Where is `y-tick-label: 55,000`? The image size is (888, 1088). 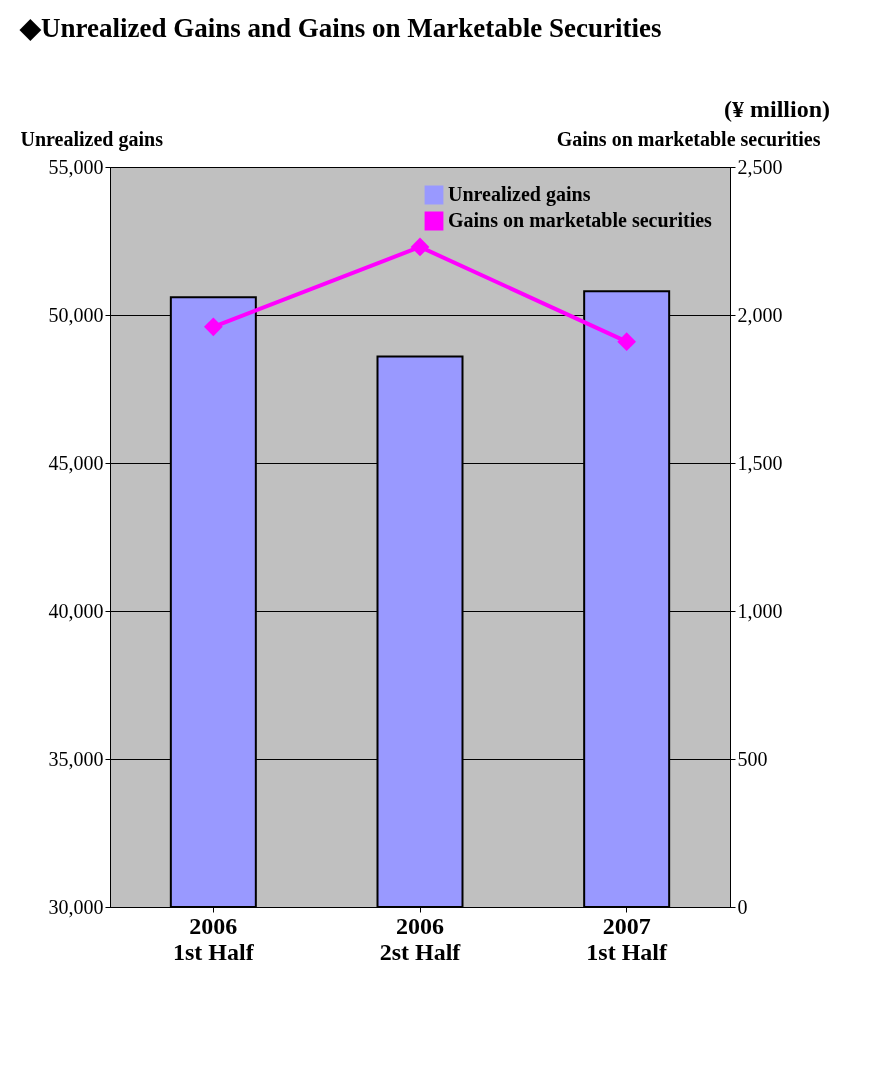 y-tick-label: 55,000 is located at coordinates (76, 166).